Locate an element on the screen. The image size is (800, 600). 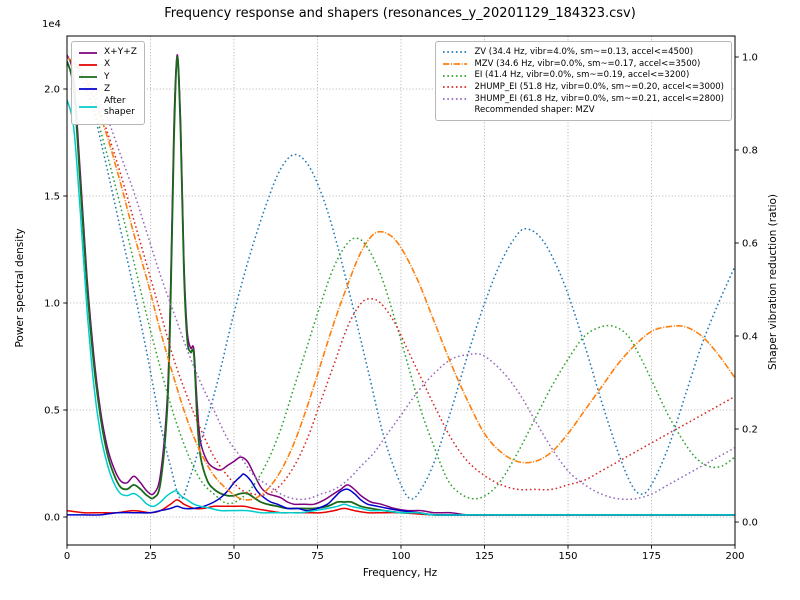
legend-item-label: X is located at coordinates (107, 64).